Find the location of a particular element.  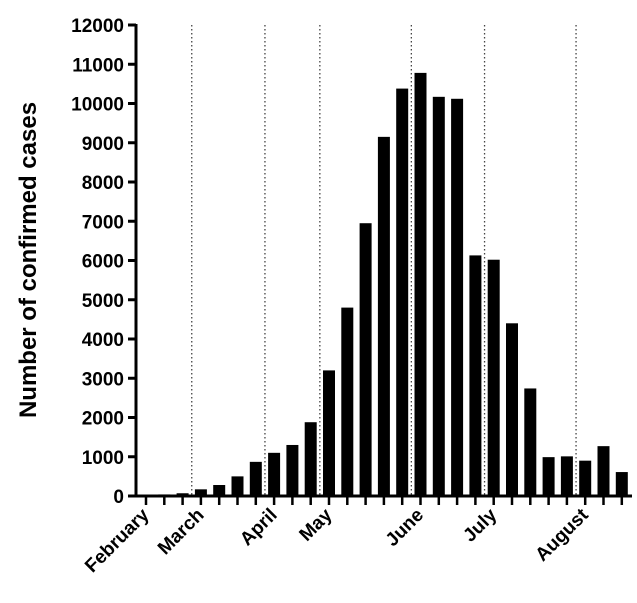

x-axis-ticks: February March April May June July August is located at coordinates (352, 536).